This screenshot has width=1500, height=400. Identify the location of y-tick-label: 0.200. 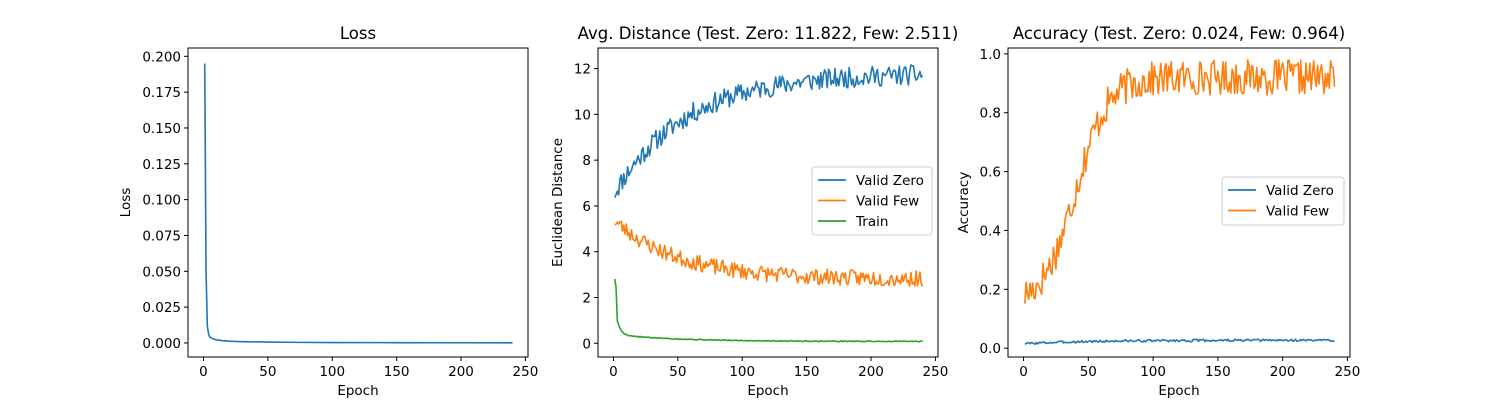
(161, 57).